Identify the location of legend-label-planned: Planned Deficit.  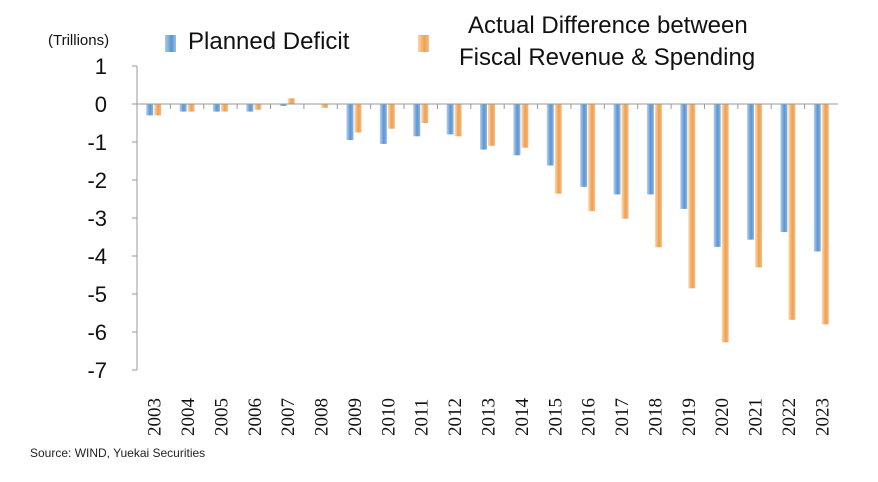
(269, 41).